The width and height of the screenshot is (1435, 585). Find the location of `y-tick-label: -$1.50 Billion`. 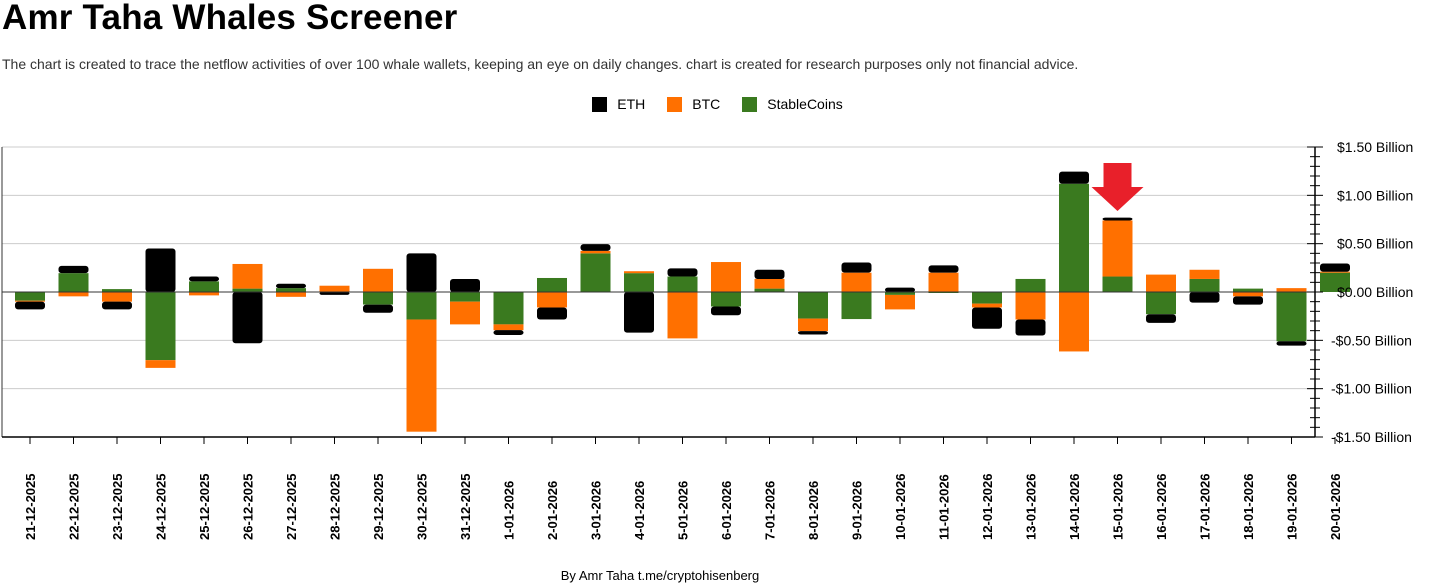

y-tick-label: -$1.50 Billion is located at coordinates (1371, 437).